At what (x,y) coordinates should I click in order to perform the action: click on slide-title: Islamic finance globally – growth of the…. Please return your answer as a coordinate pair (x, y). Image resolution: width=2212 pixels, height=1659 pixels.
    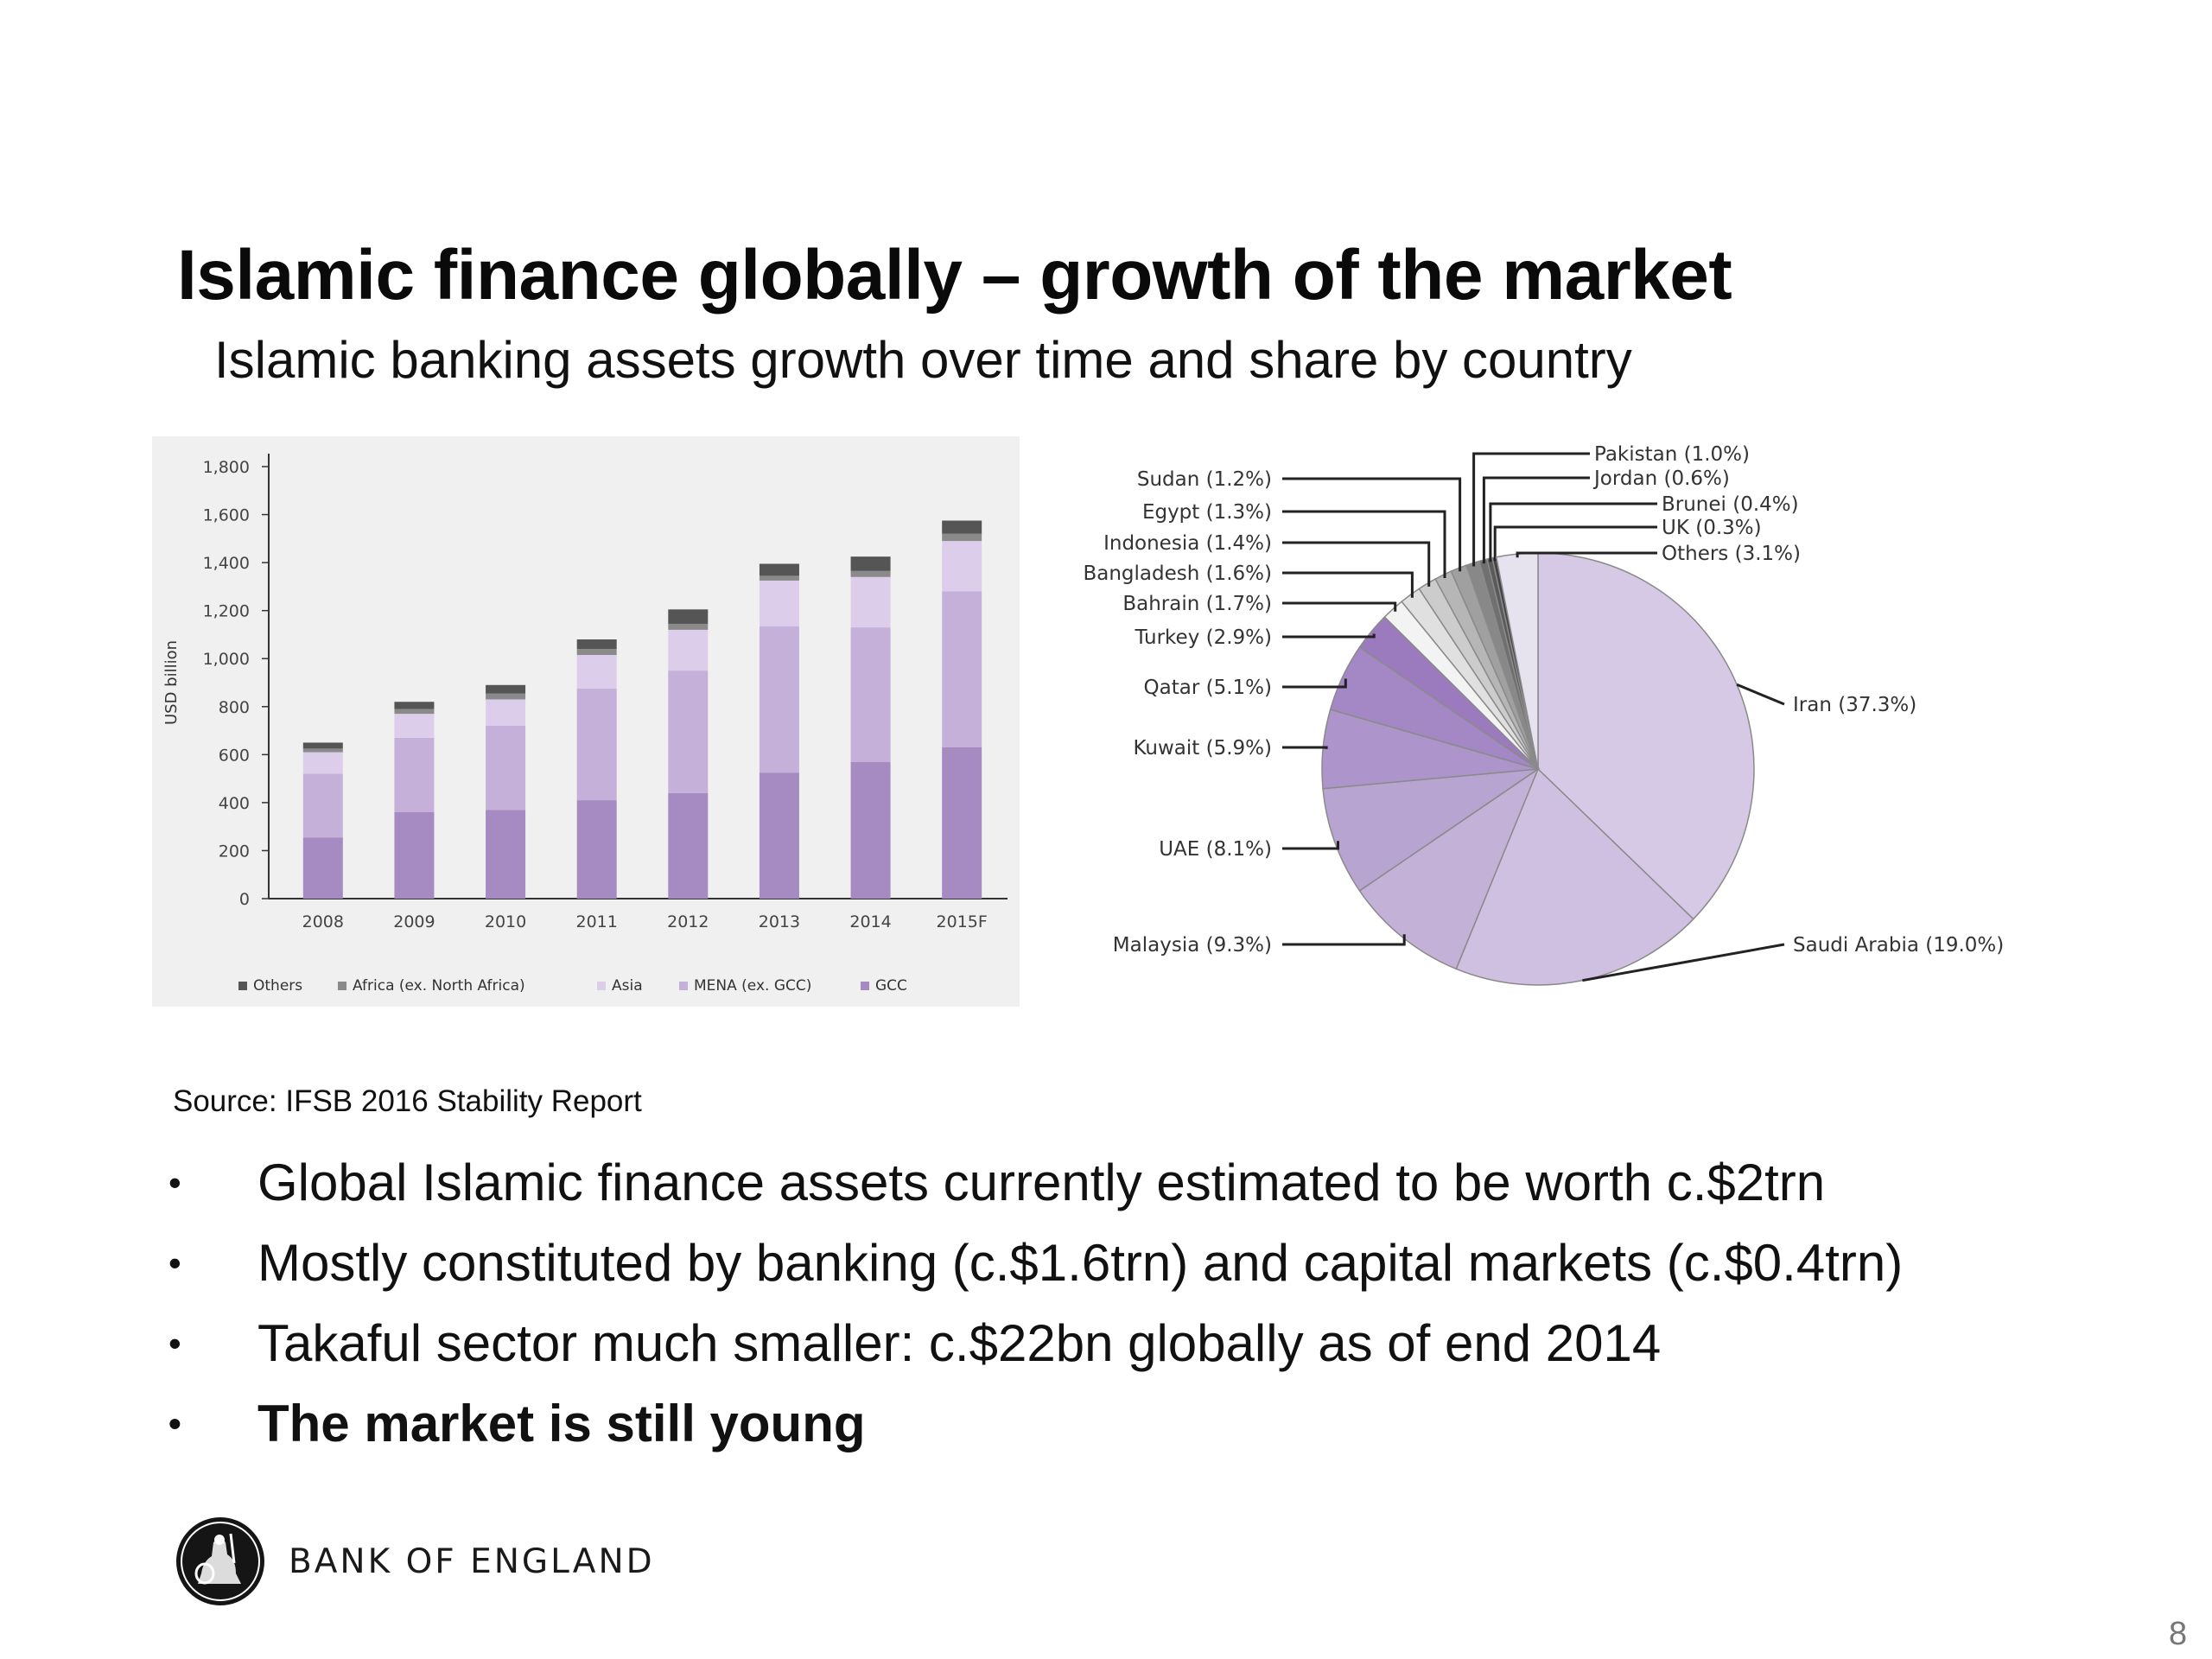
    Looking at the image, I should click on (955, 275).